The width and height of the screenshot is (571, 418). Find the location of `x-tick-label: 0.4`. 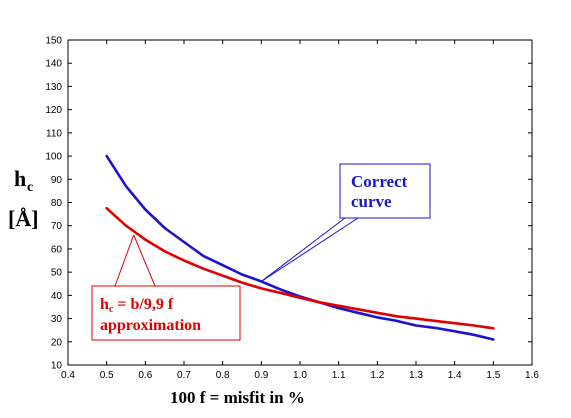

x-tick-label: 0.4 is located at coordinates (68, 375).